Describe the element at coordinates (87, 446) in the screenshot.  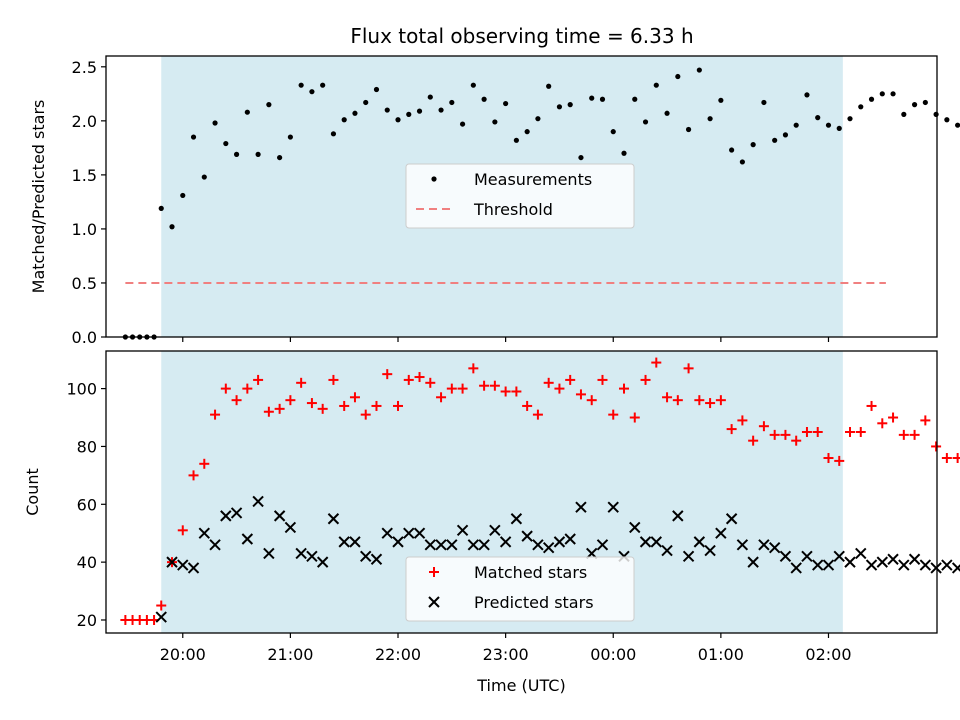
I see `y-tick-label: 80` at that location.